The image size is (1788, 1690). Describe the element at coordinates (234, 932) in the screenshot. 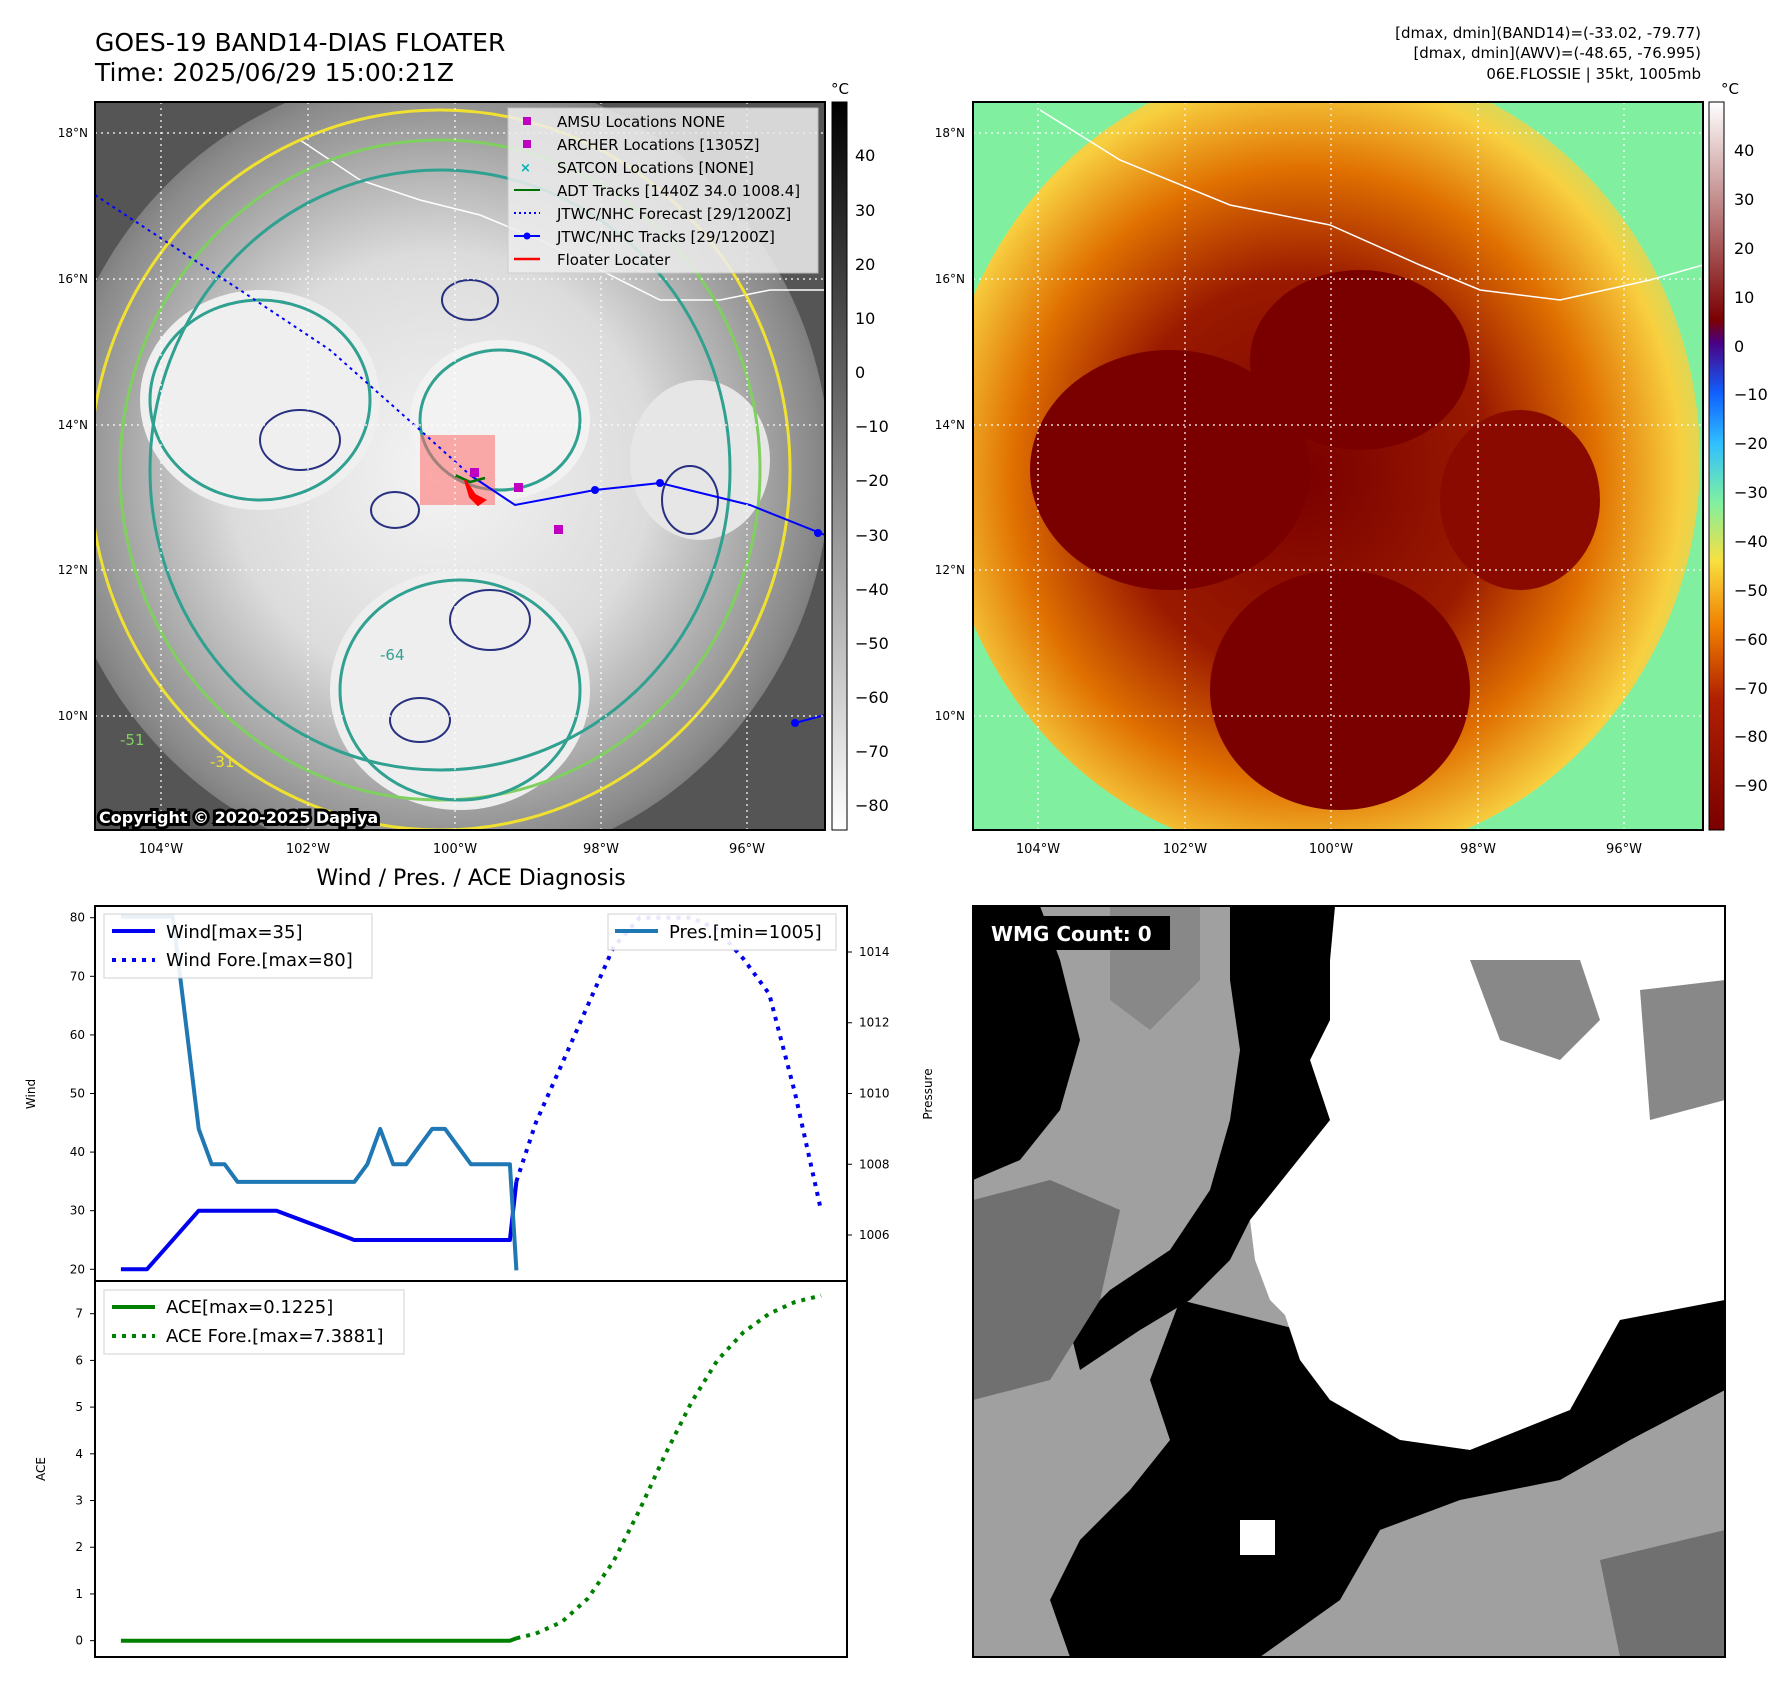

I see `wind-legend-label: Wind[max=35]` at that location.